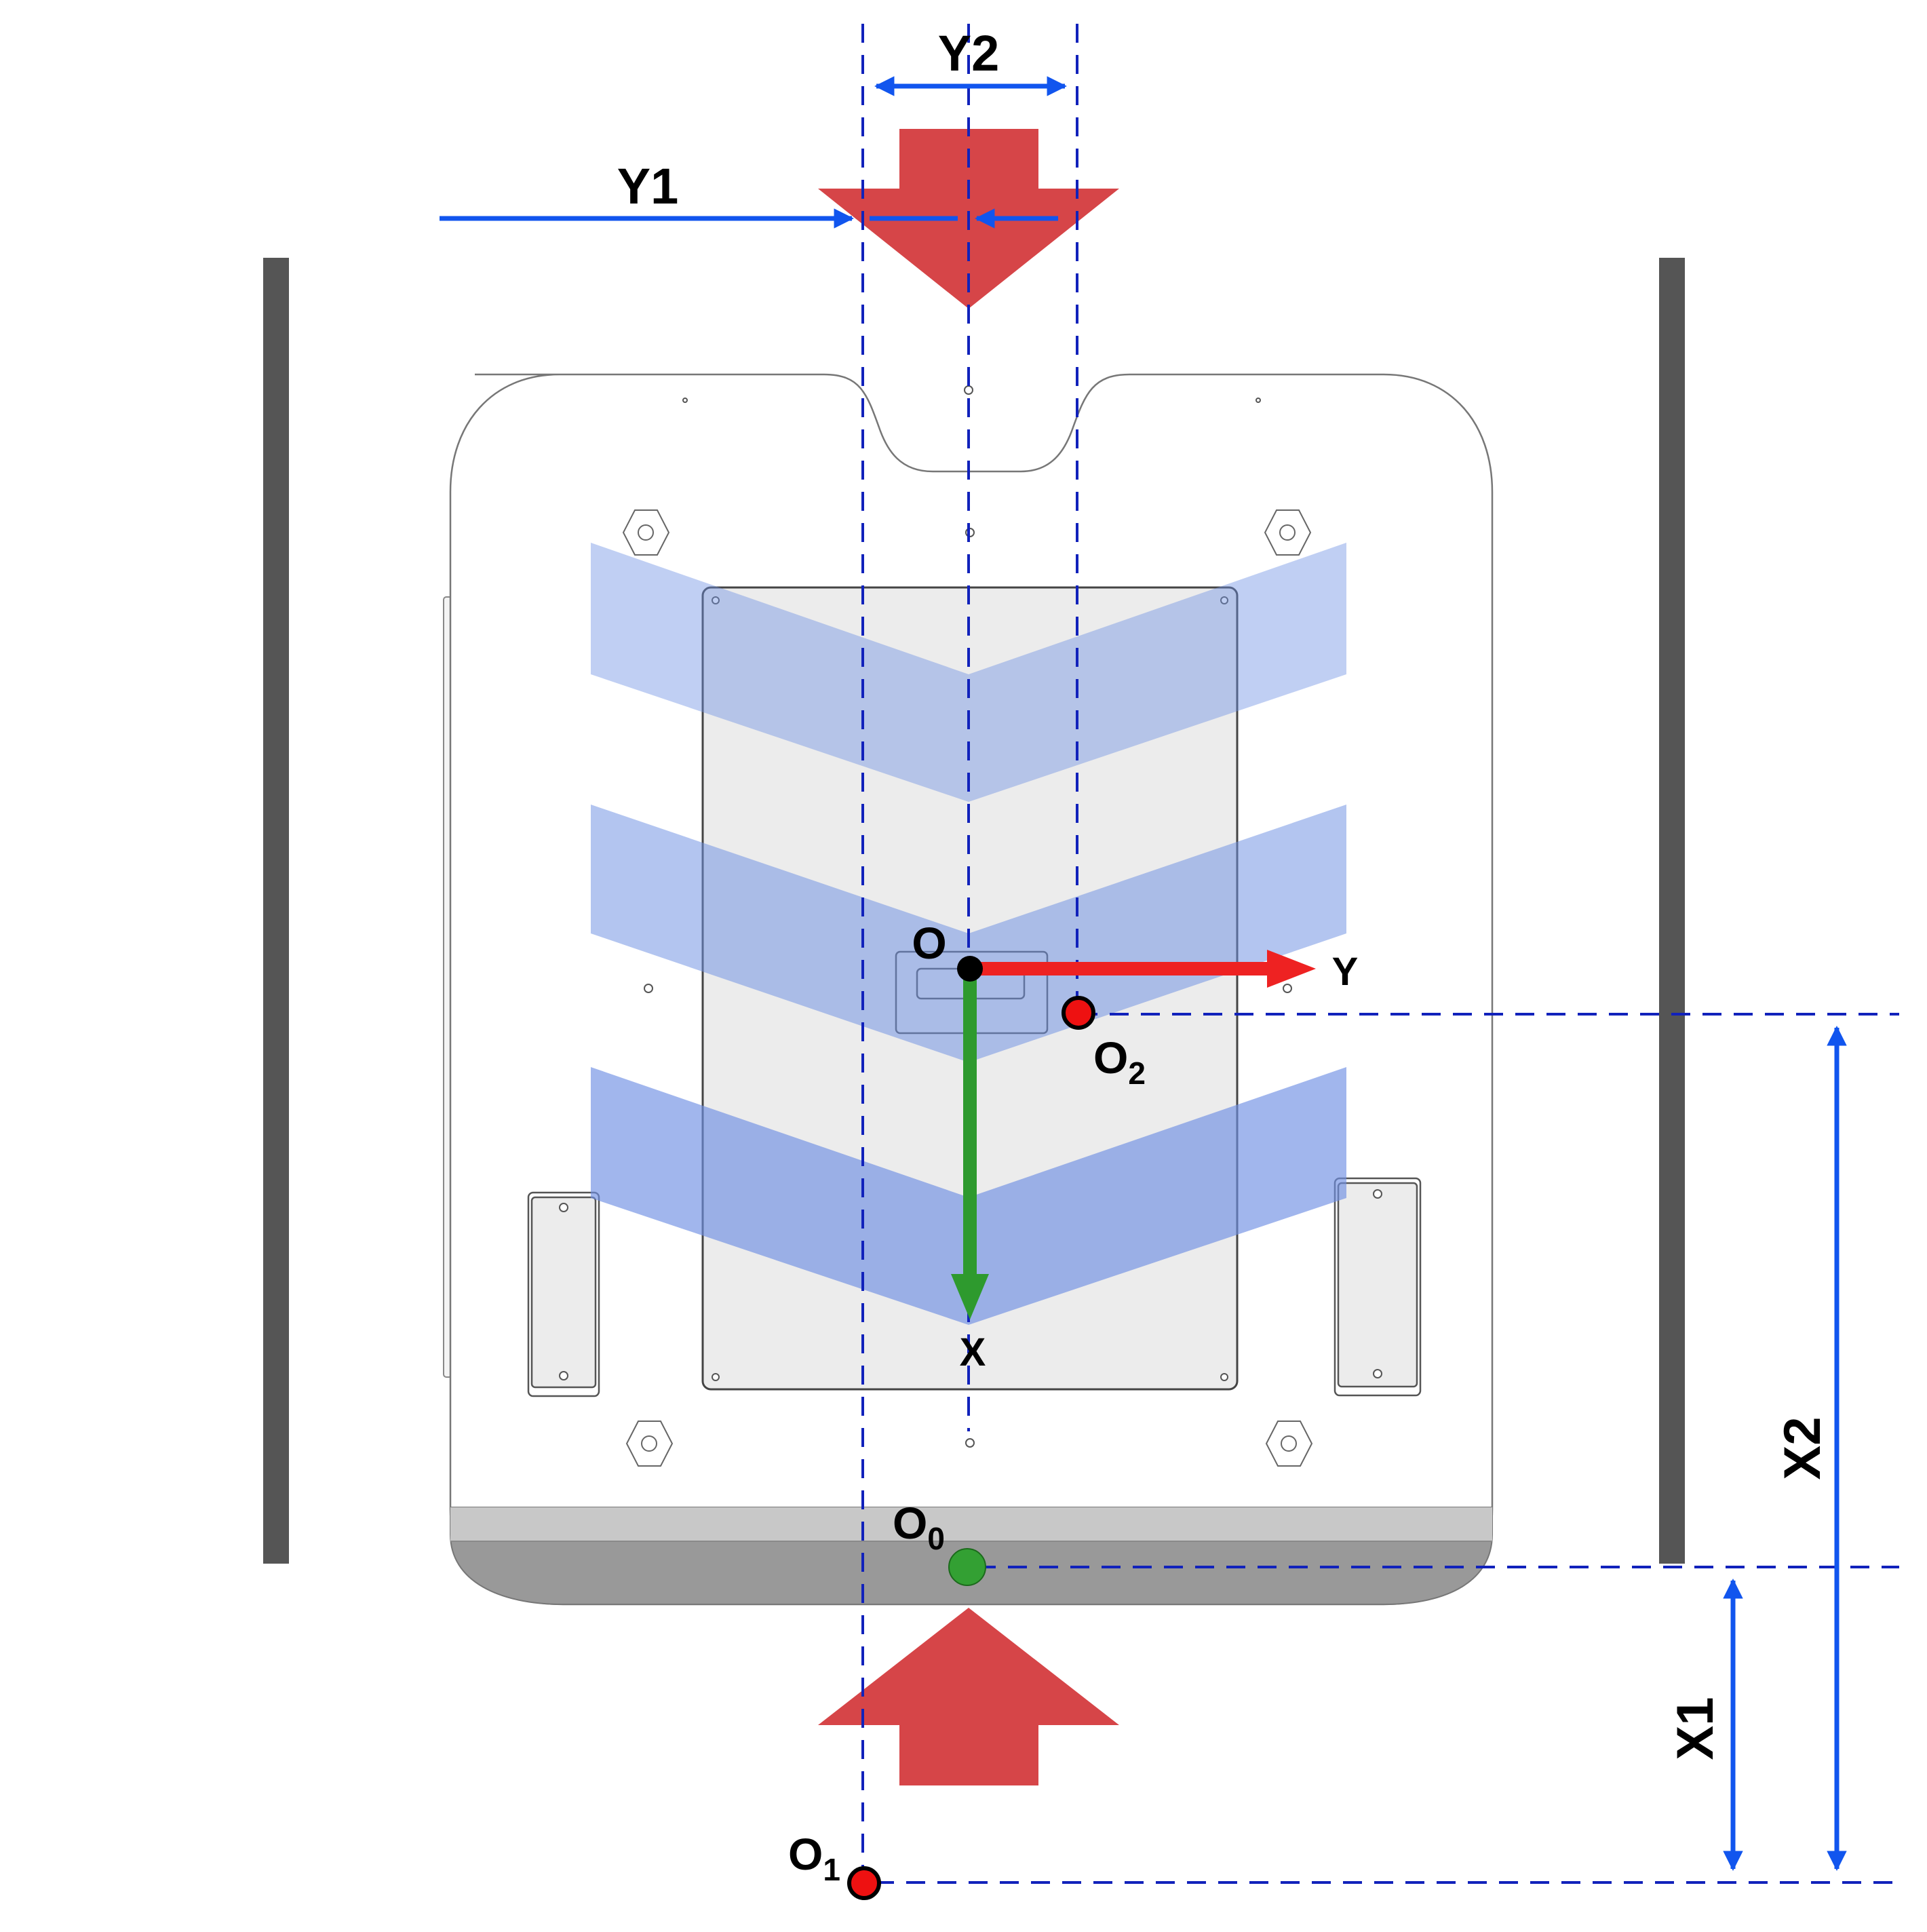 Image resolution: width=1927 pixels, height=1932 pixels. I want to click on label-axis-y: Y, so click(1345, 972).